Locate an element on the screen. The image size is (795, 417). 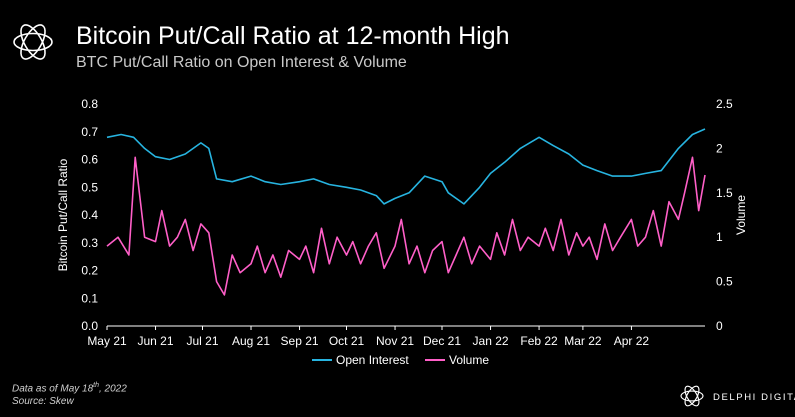
y-left-tick-label: 0.3 is located at coordinates (89, 243).